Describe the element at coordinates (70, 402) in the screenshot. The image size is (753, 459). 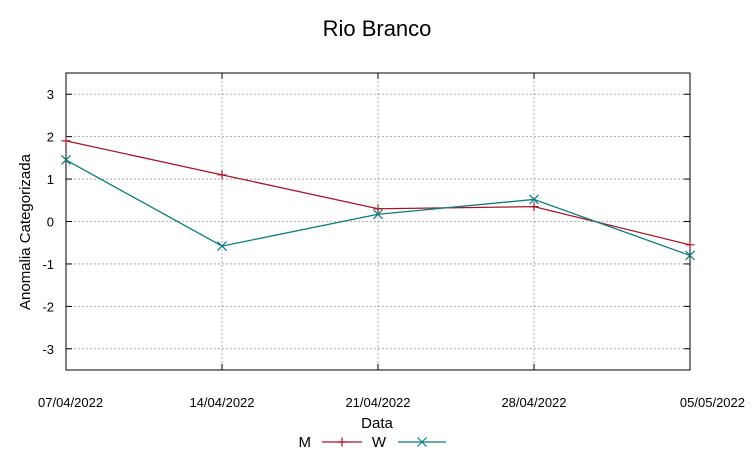
I see `x-tick-label: 07/04/2022` at that location.